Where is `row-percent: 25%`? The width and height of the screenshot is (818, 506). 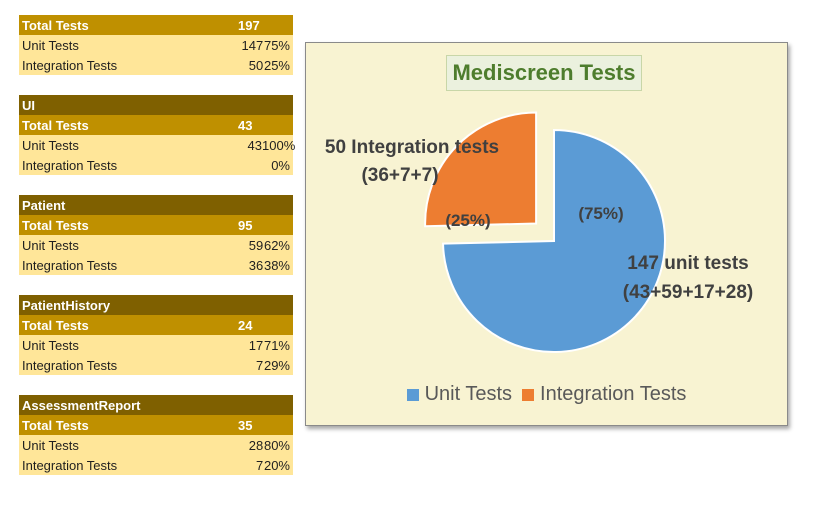 row-percent: 25% is located at coordinates (276, 65).